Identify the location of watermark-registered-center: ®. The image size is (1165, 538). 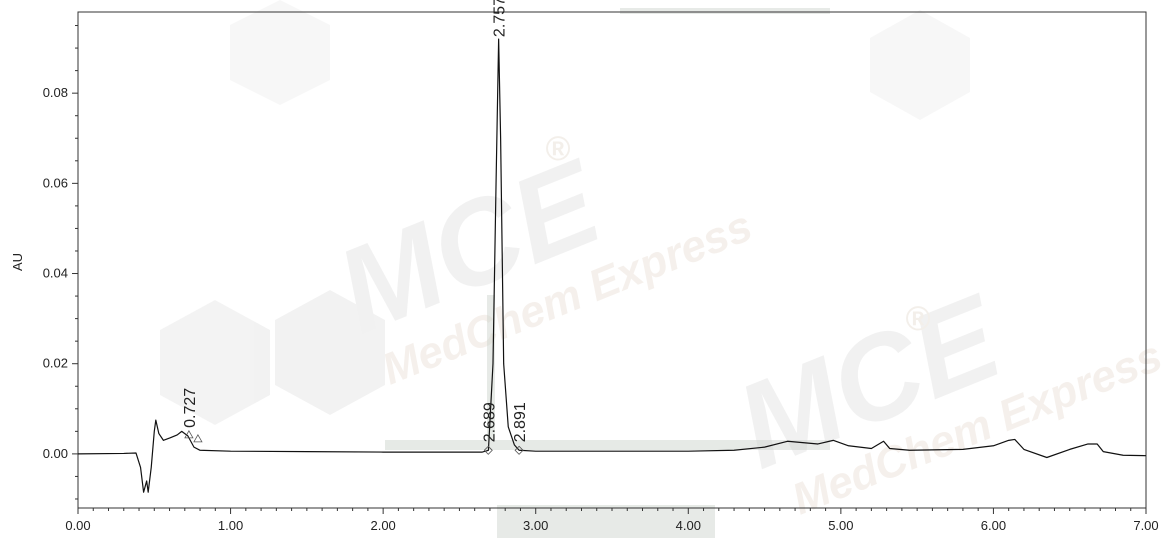
(558, 149).